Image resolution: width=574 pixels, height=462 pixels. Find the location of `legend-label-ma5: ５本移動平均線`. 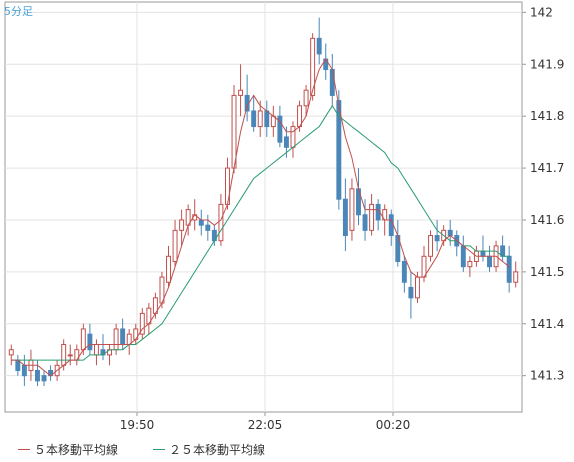

legend-label-ma5: ５本移動平均線 is located at coordinates (76, 450).